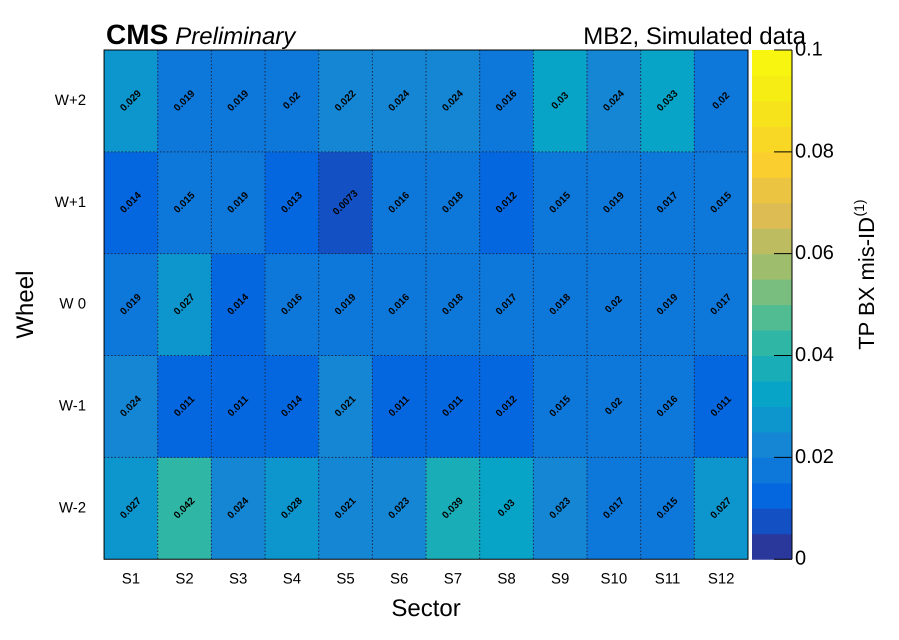 This screenshot has height=640, width=899. What do you see at coordinates (865, 274) in the screenshot?
I see `color-bar-title: TP BX mis-ID(1)` at bounding box center [865, 274].